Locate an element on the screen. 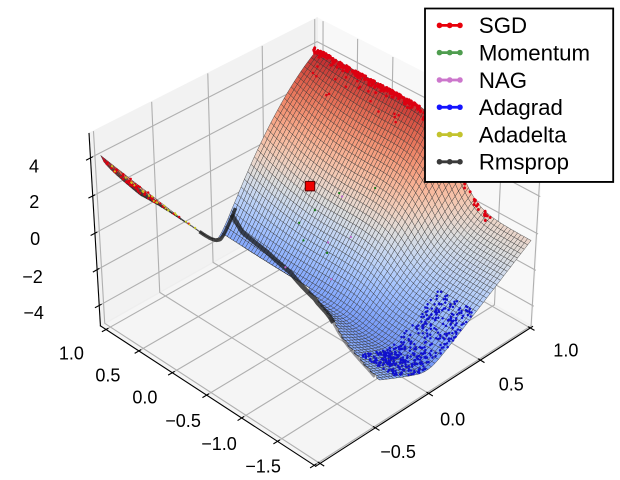  svg-text: Adagrad is located at coordinates (521, 107).